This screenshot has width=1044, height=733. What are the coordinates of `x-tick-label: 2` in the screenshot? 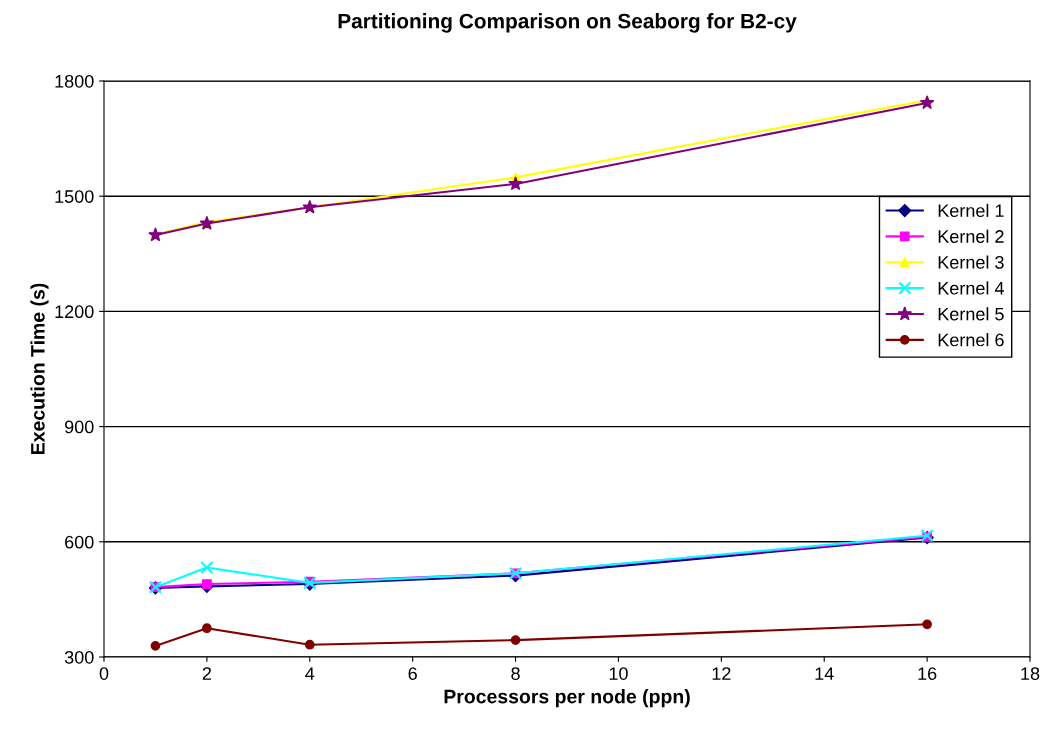 It's located at (206, 673).